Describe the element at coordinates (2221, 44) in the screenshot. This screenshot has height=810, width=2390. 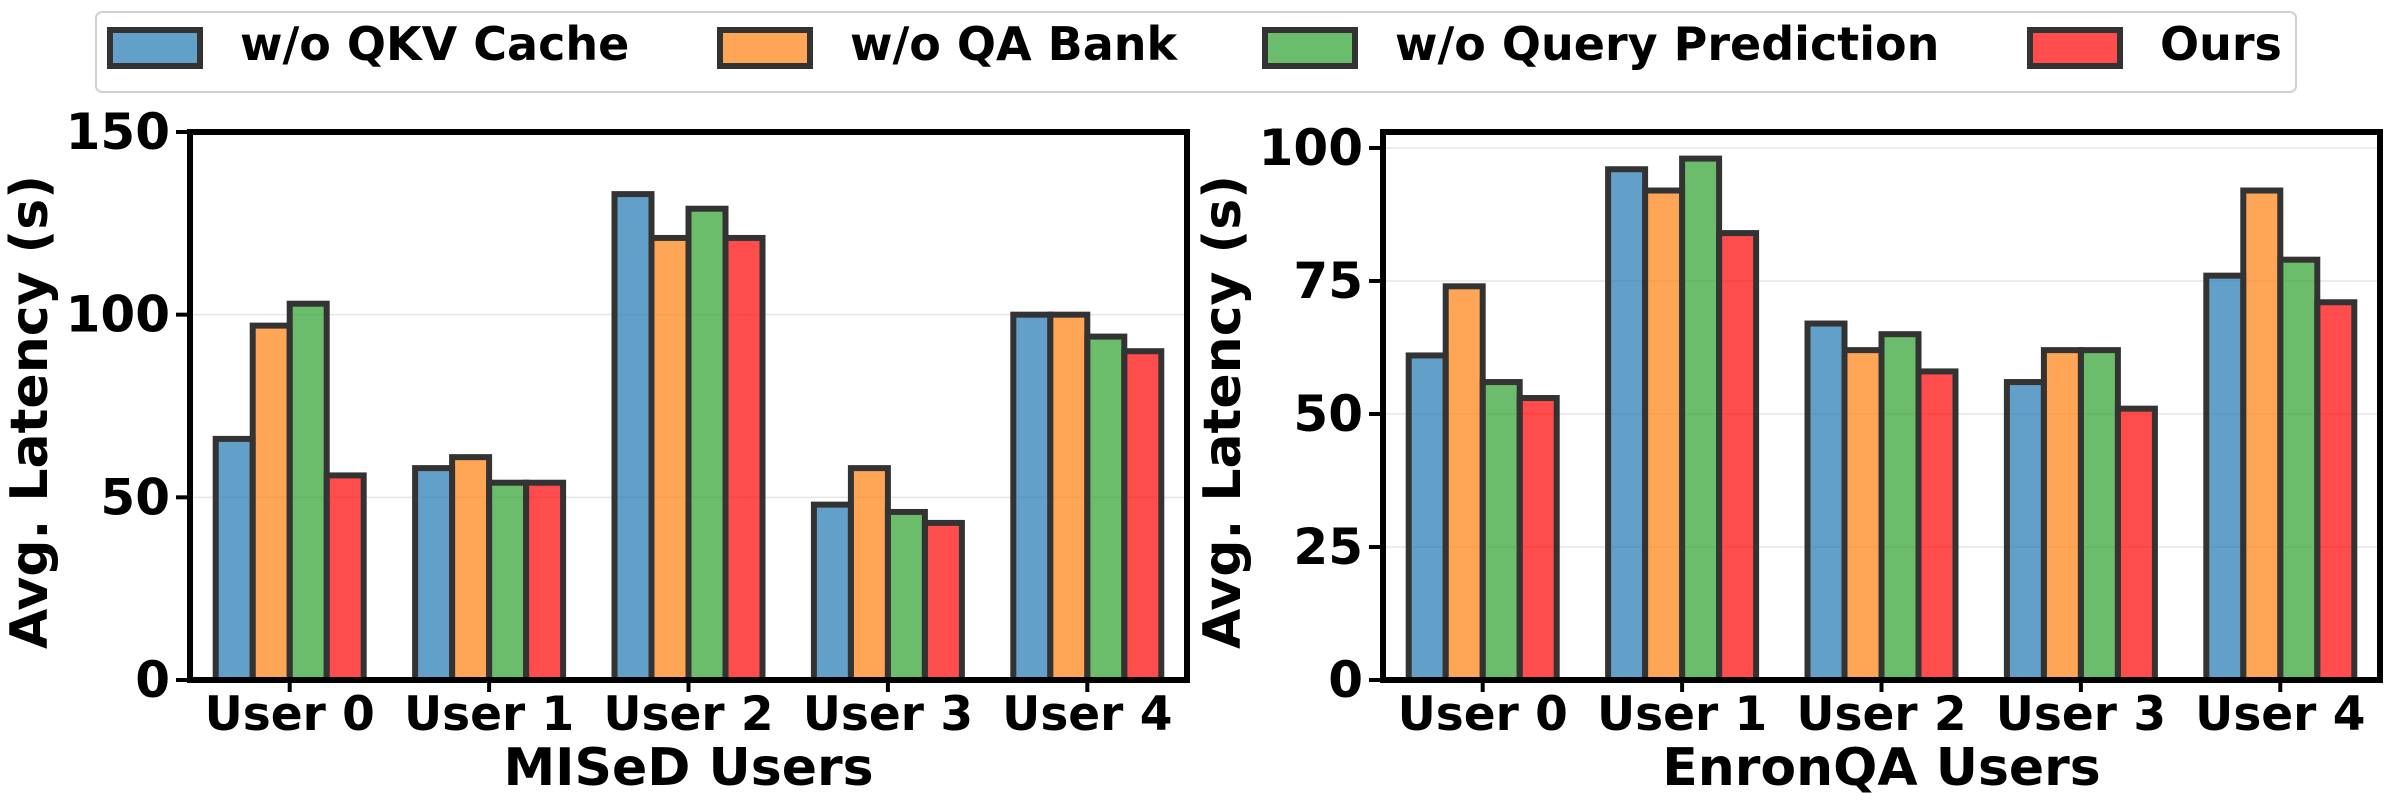
I see `legend-label: Ours` at that location.